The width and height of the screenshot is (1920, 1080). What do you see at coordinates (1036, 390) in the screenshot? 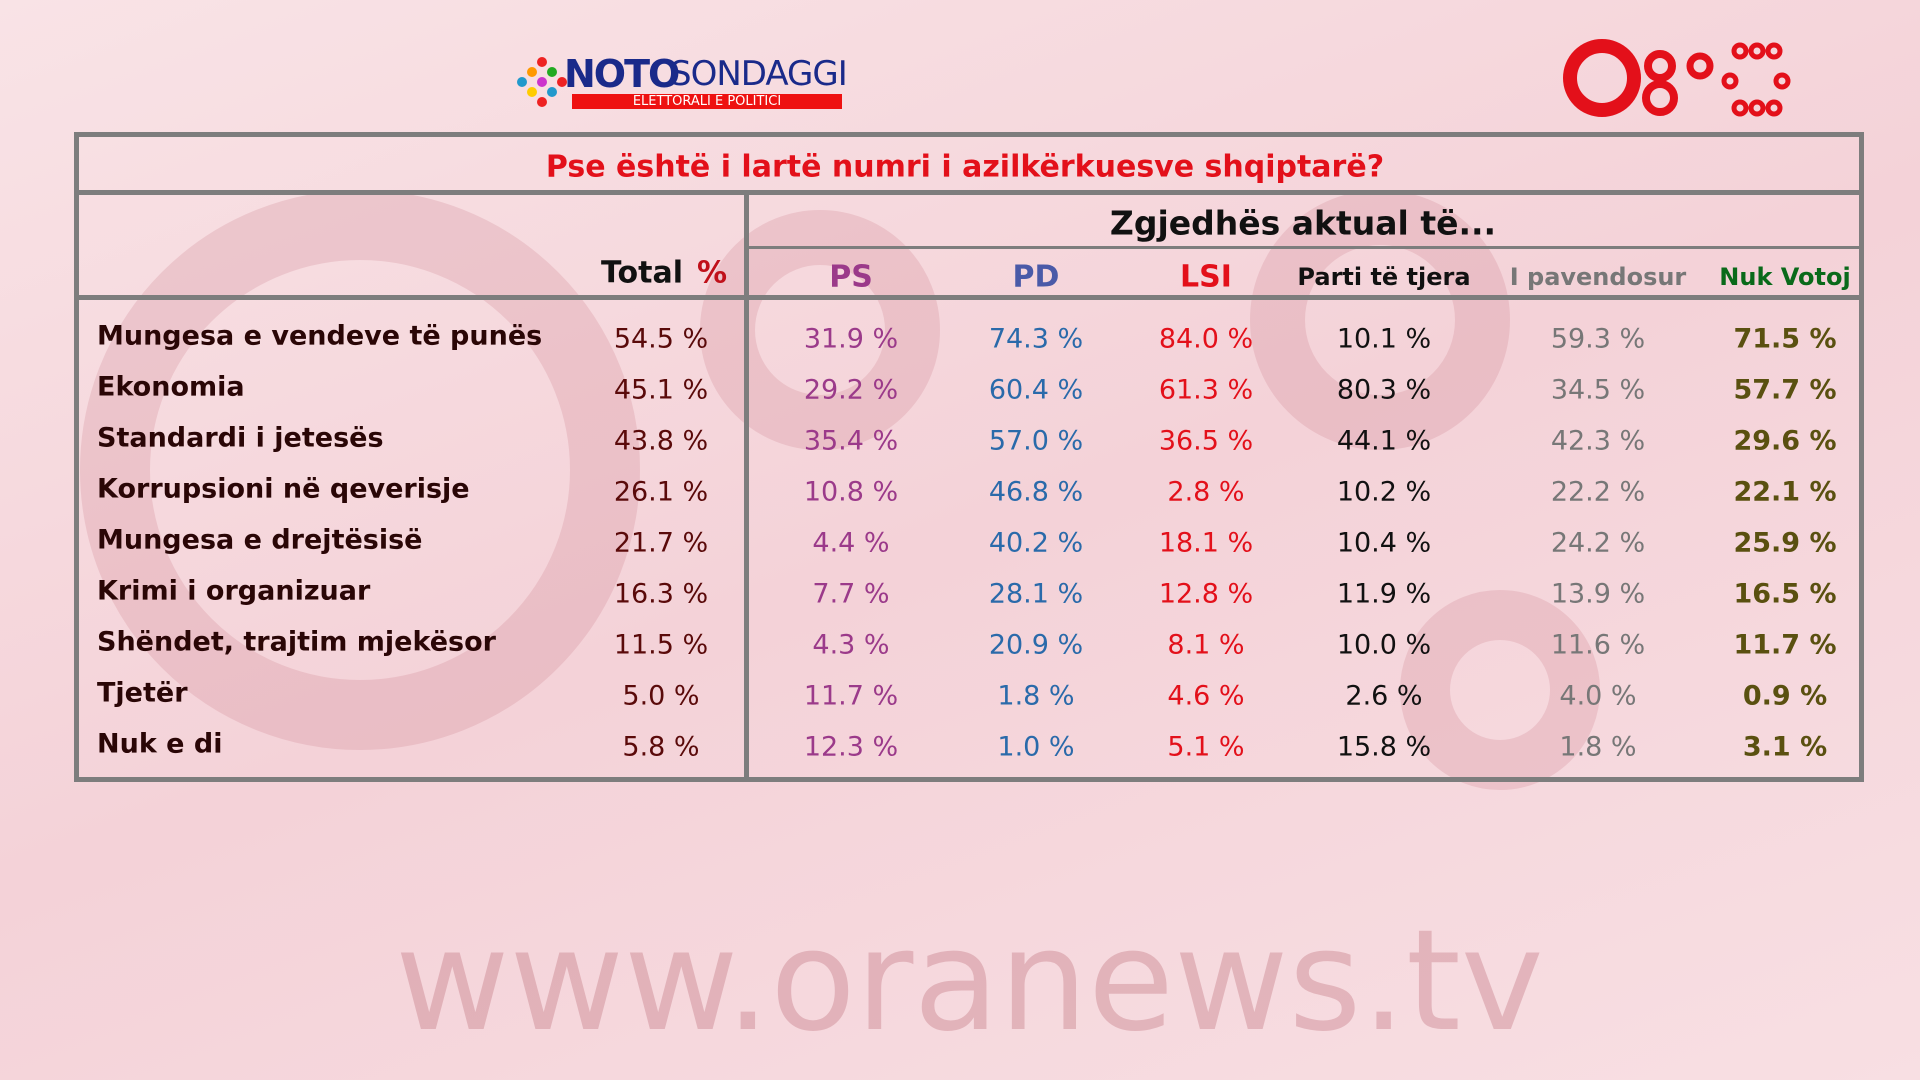
I see `cell-value: 60.4 %` at bounding box center [1036, 390].